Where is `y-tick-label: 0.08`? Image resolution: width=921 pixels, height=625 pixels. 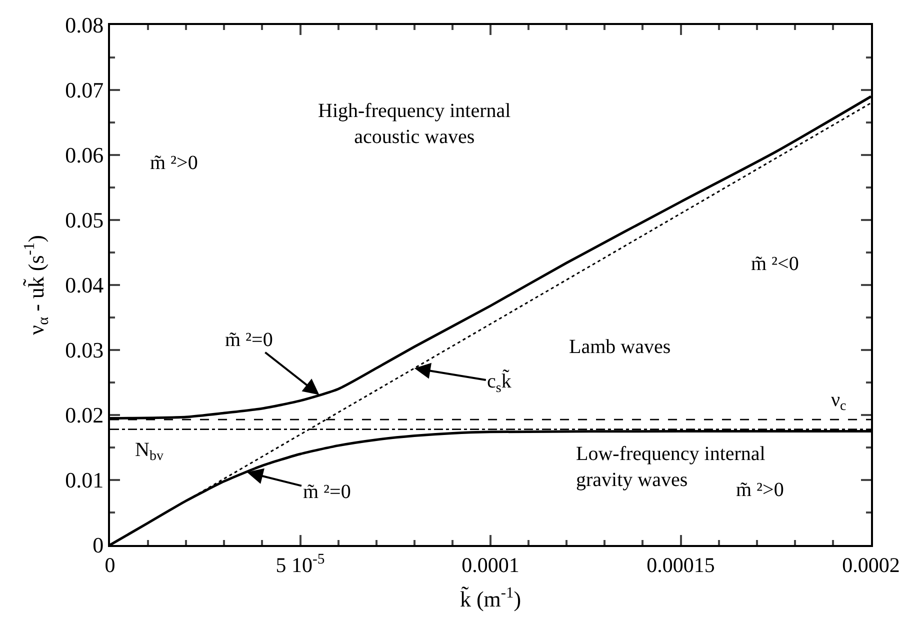
y-tick-label: 0.08 is located at coordinates (84, 25).